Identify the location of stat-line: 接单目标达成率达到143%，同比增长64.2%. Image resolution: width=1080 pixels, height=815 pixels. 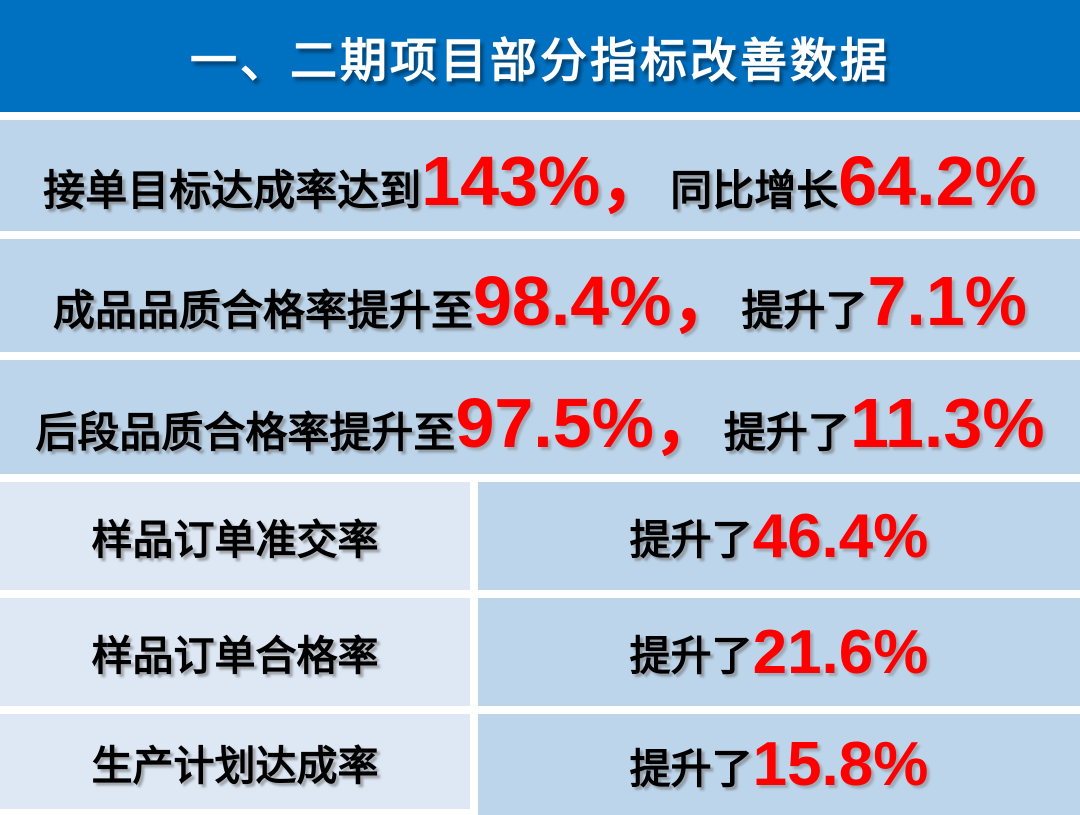
(540, 175).